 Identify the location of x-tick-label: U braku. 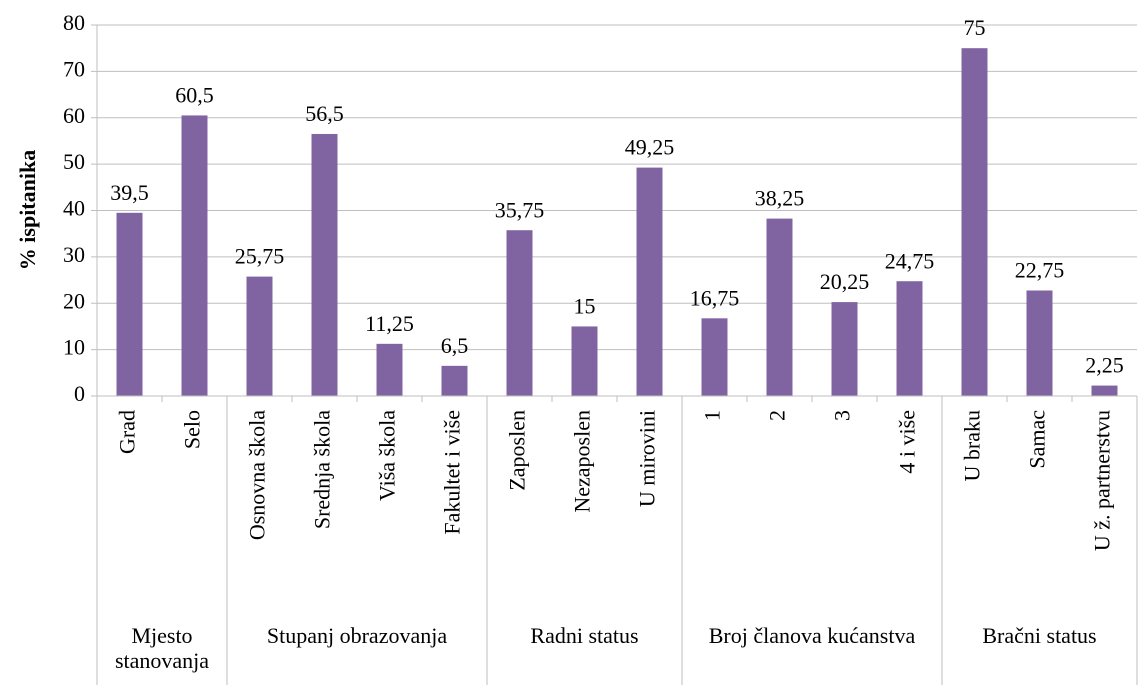
(972, 445).